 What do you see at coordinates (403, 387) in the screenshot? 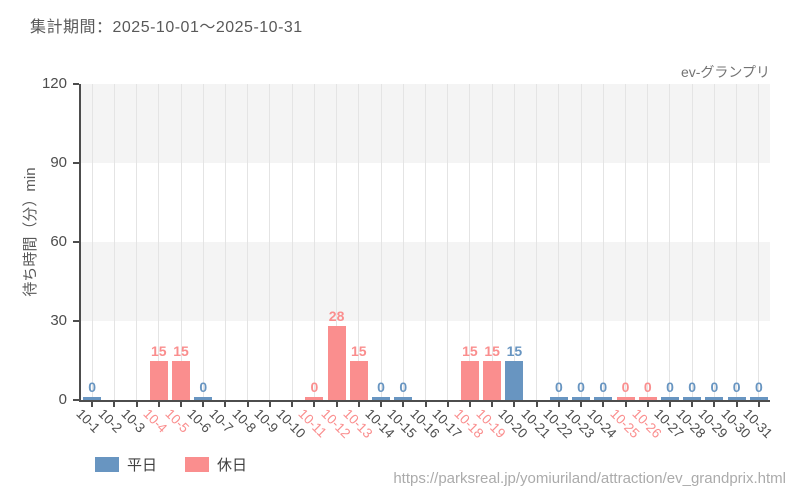
I see `bar-value-label-10-15: 0` at bounding box center [403, 387].